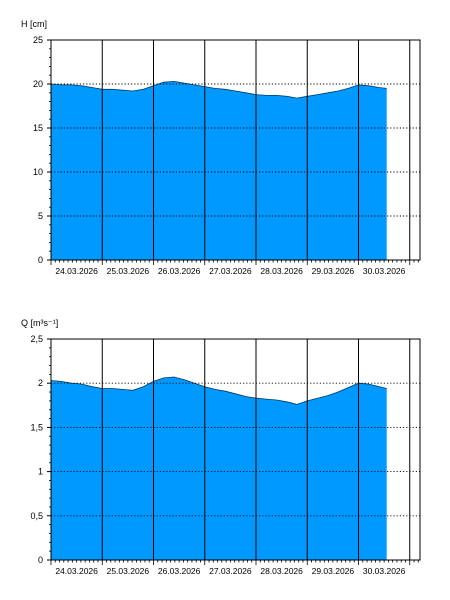  I want to click on y-axis-label: H [cm], so click(34, 24).